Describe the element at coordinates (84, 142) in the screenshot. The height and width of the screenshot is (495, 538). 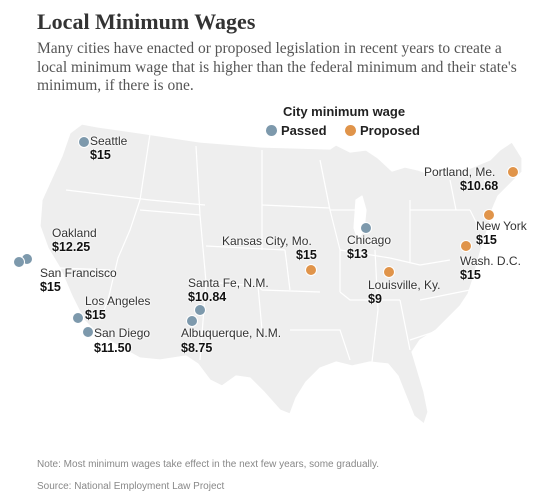
I see `city-dot-seattle` at that location.